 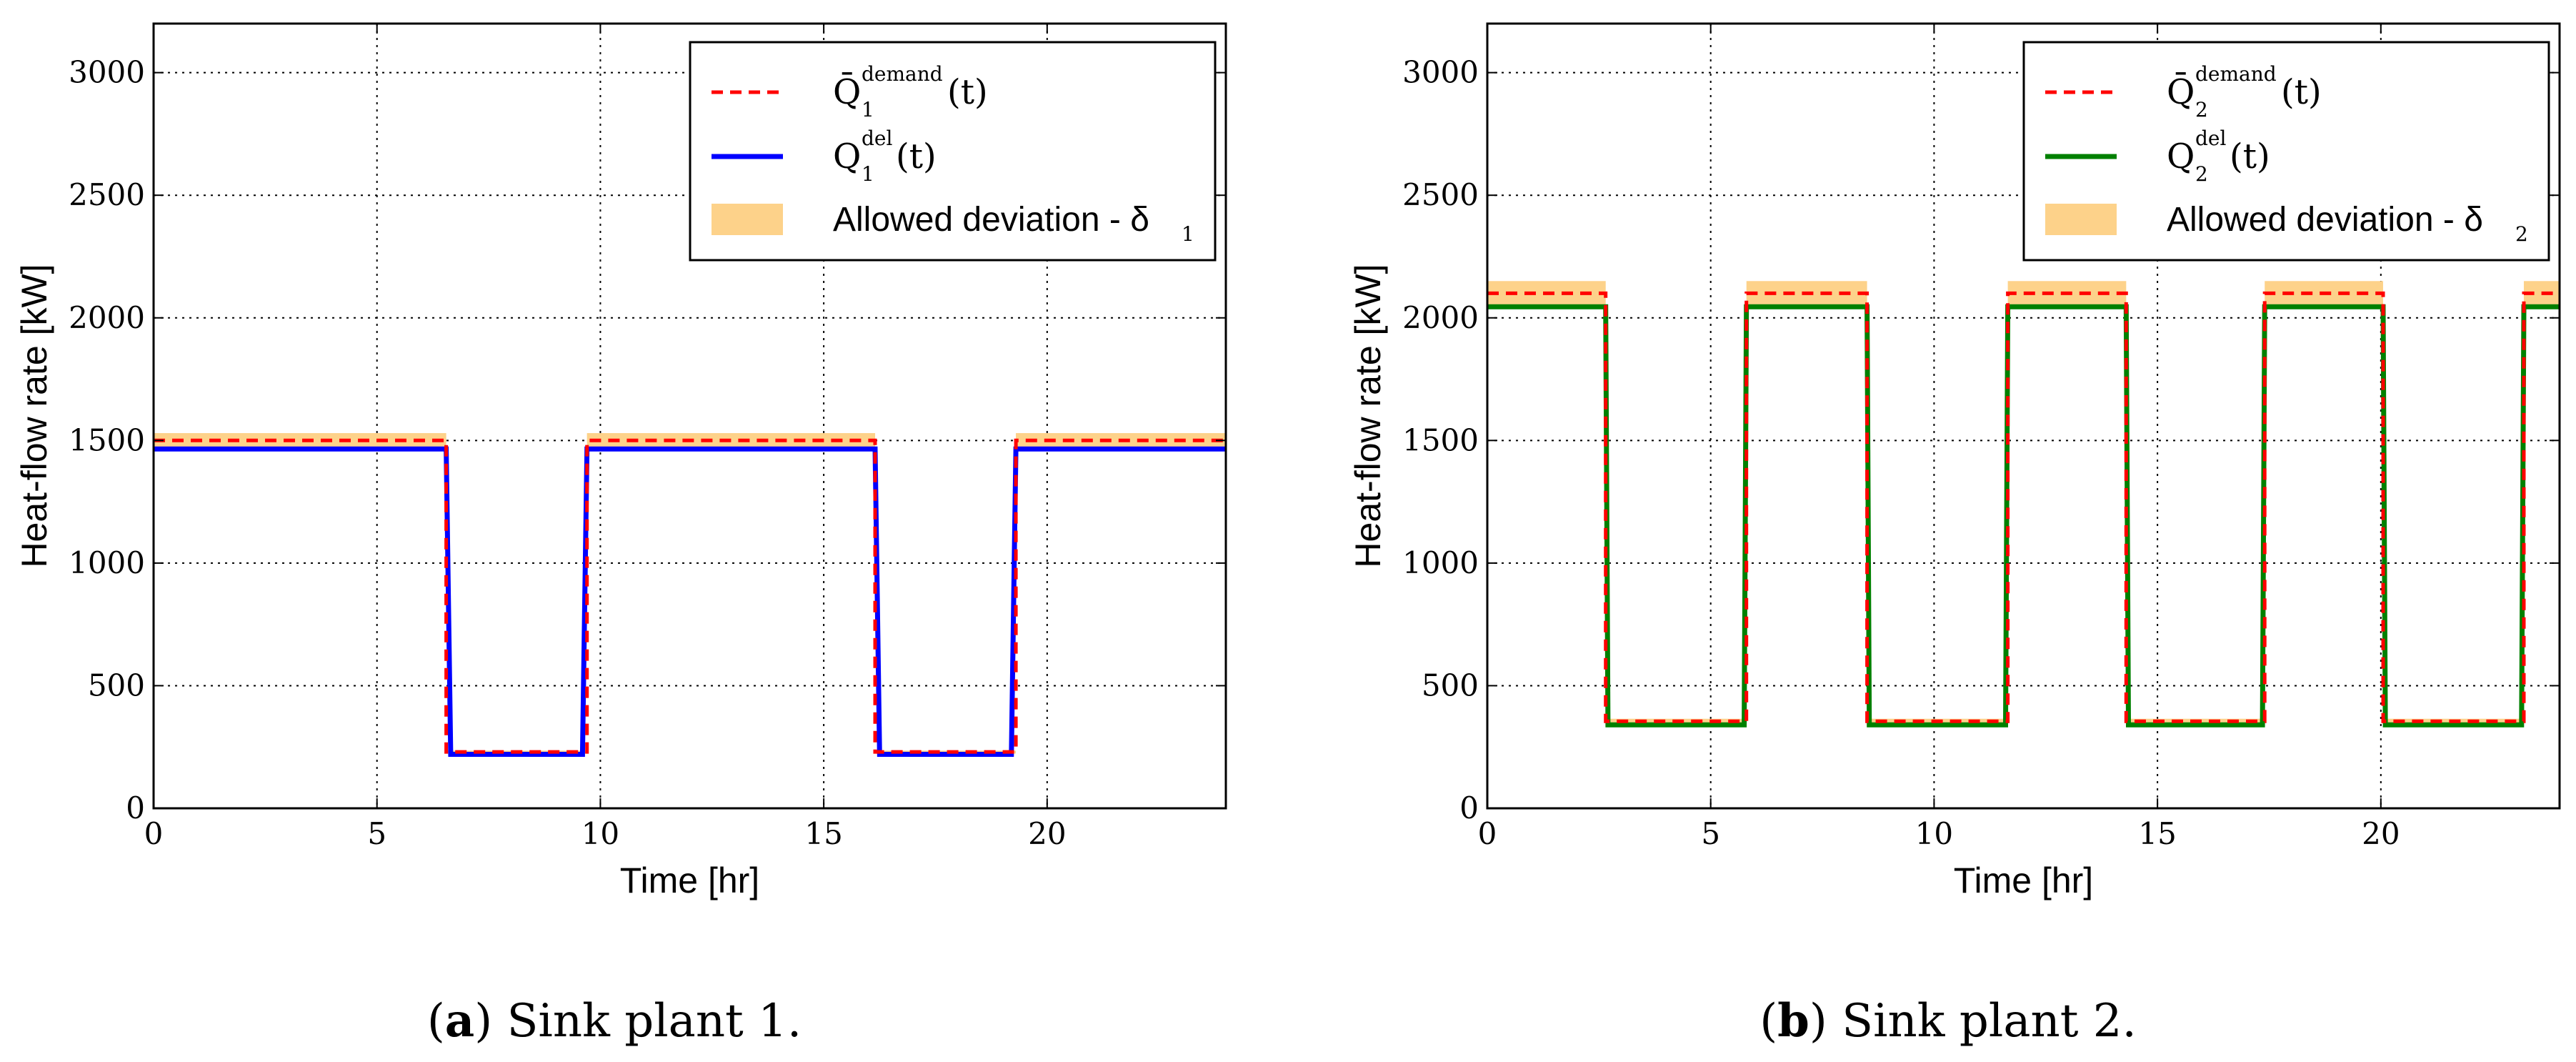 What do you see at coordinates (868, 109) in the screenshot?
I see `legend-demand-index: 1` at bounding box center [868, 109].